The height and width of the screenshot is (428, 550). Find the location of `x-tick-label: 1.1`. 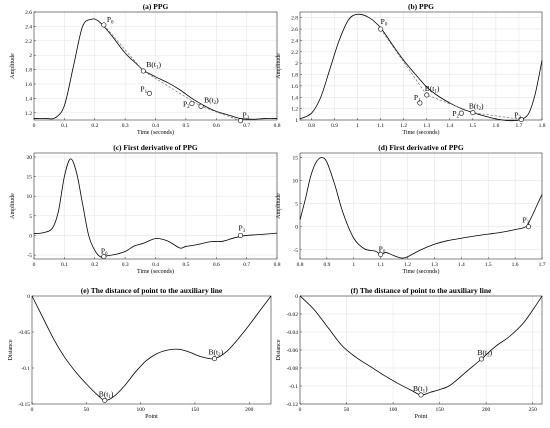

x-tick-label: 1.1 is located at coordinates (380, 265).